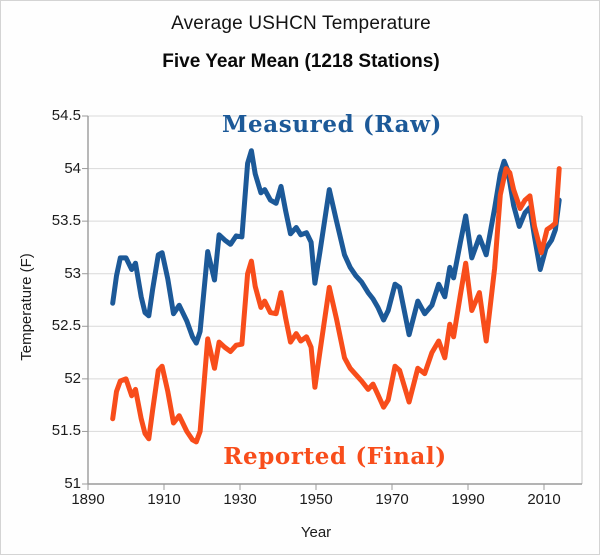 The height and width of the screenshot is (555, 600). I want to click on y-tick-label: 52, so click(72, 378).